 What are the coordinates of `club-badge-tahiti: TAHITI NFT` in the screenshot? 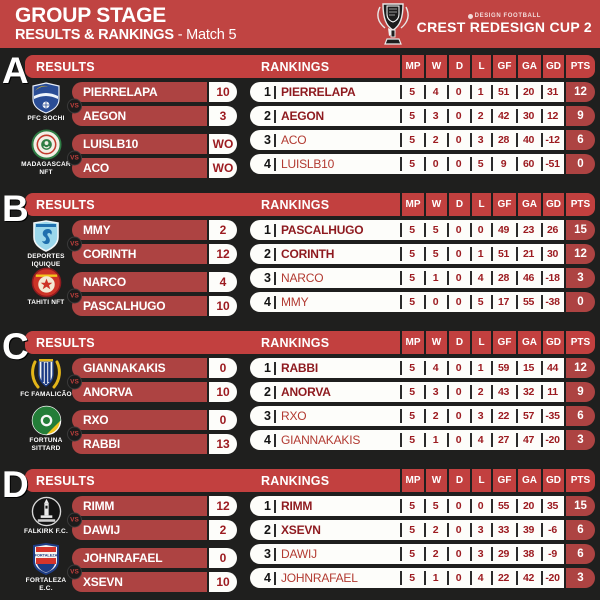 It's located at (46, 290).